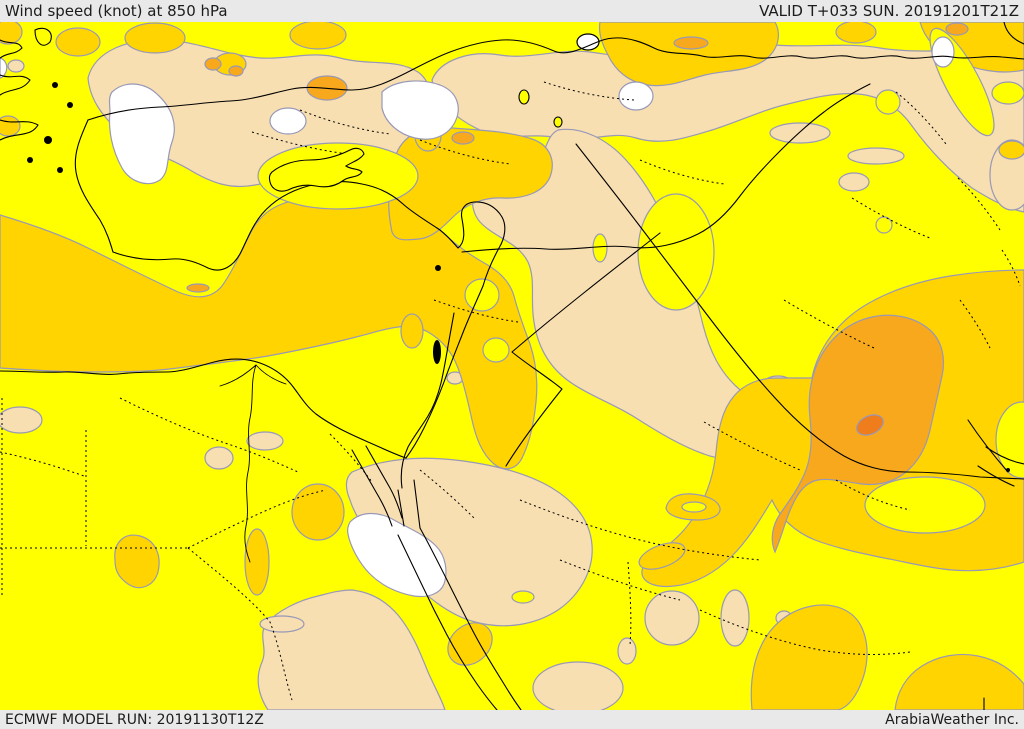 The height and width of the screenshot is (729, 1024). What do you see at coordinates (377, 486) in the screenshot?
I see `gulf-of-suez-coastline` at bounding box center [377, 486].